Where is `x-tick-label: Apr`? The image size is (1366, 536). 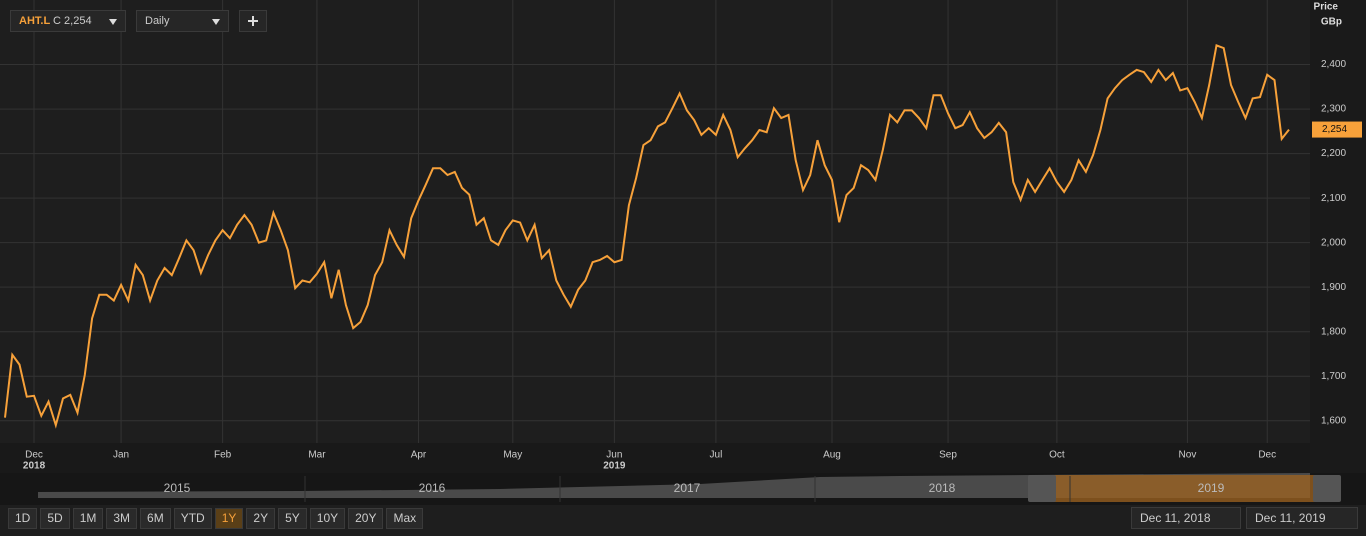 x-tick-label: Apr is located at coordinates (419, 455).